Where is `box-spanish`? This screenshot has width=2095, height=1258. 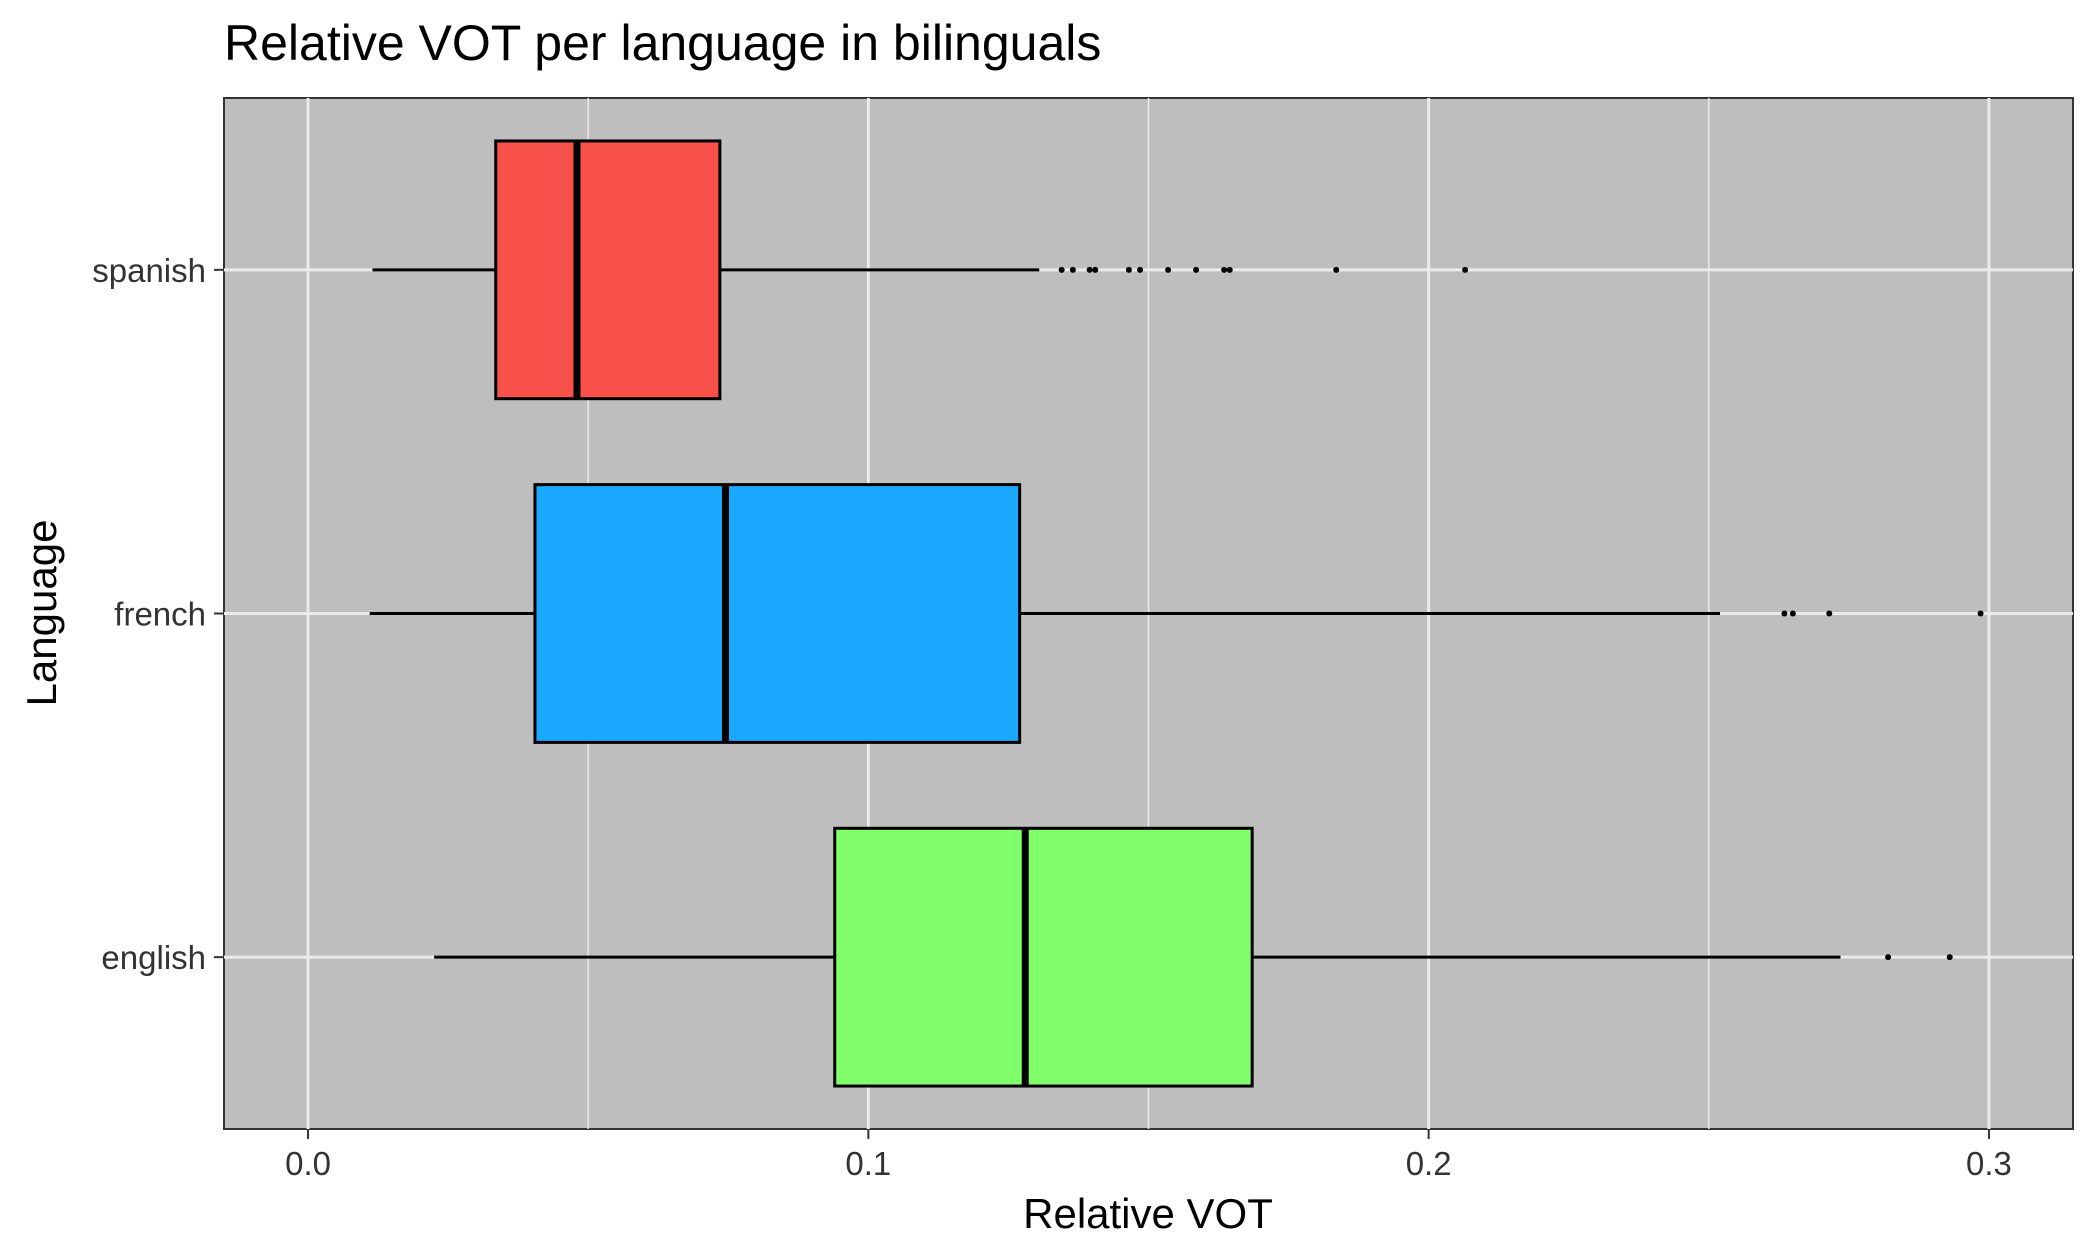 box-spanish is located at coordinates (920, 270).